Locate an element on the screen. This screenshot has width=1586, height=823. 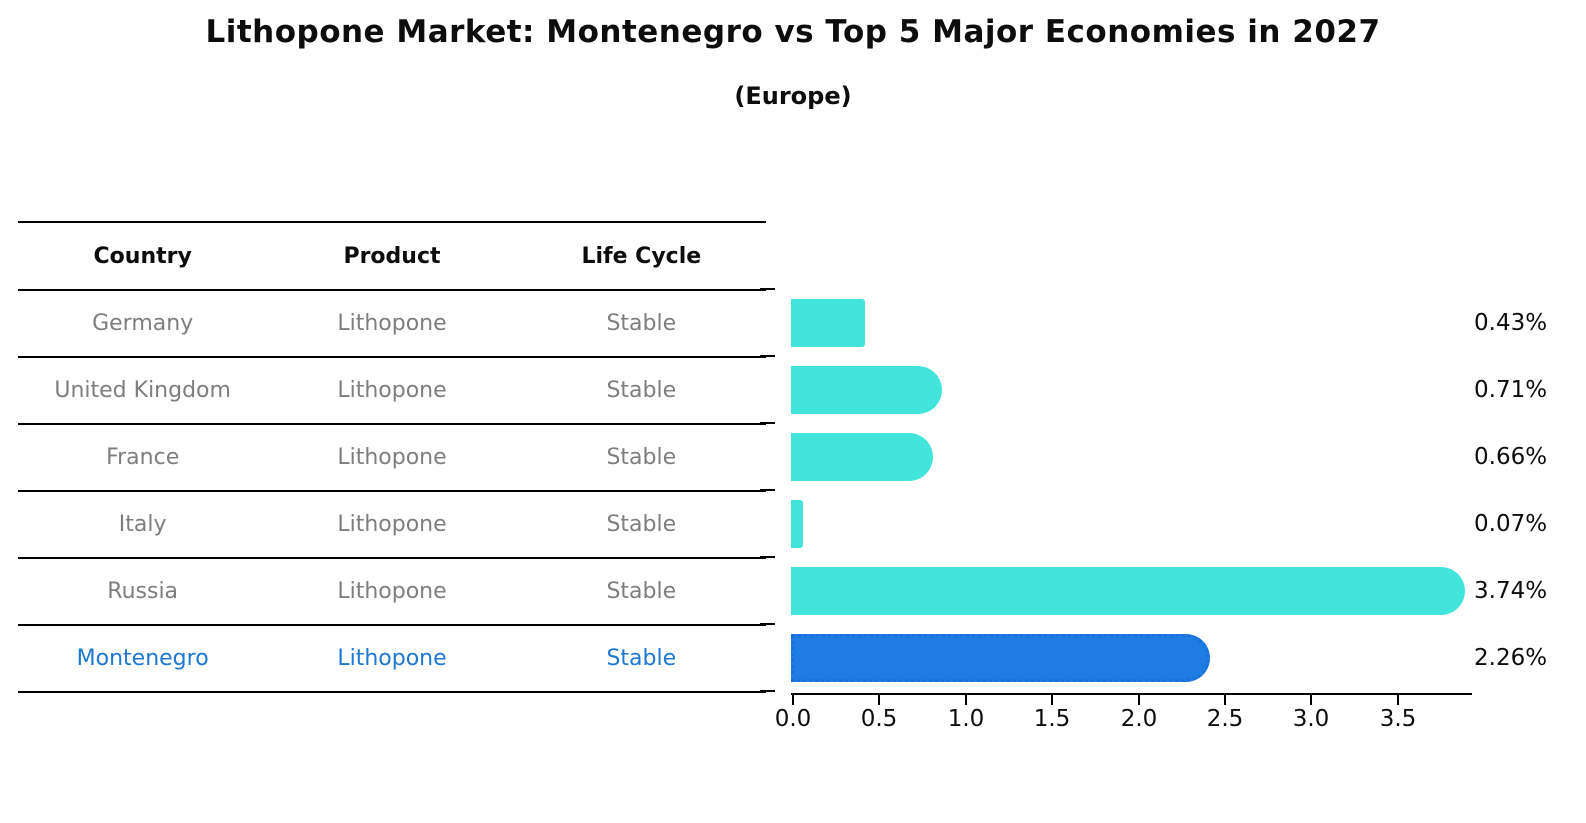
x-axis-tick-label: 2.0 is located at coordinates (1139, 719).